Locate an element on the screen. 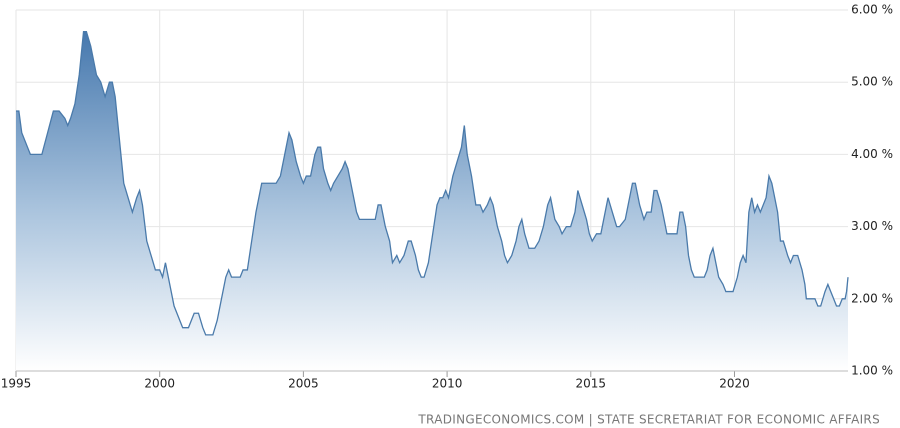 The height and width of the screenshot is (428, 900). x-tick-label: 1995 is located at coordinates (16, 384).